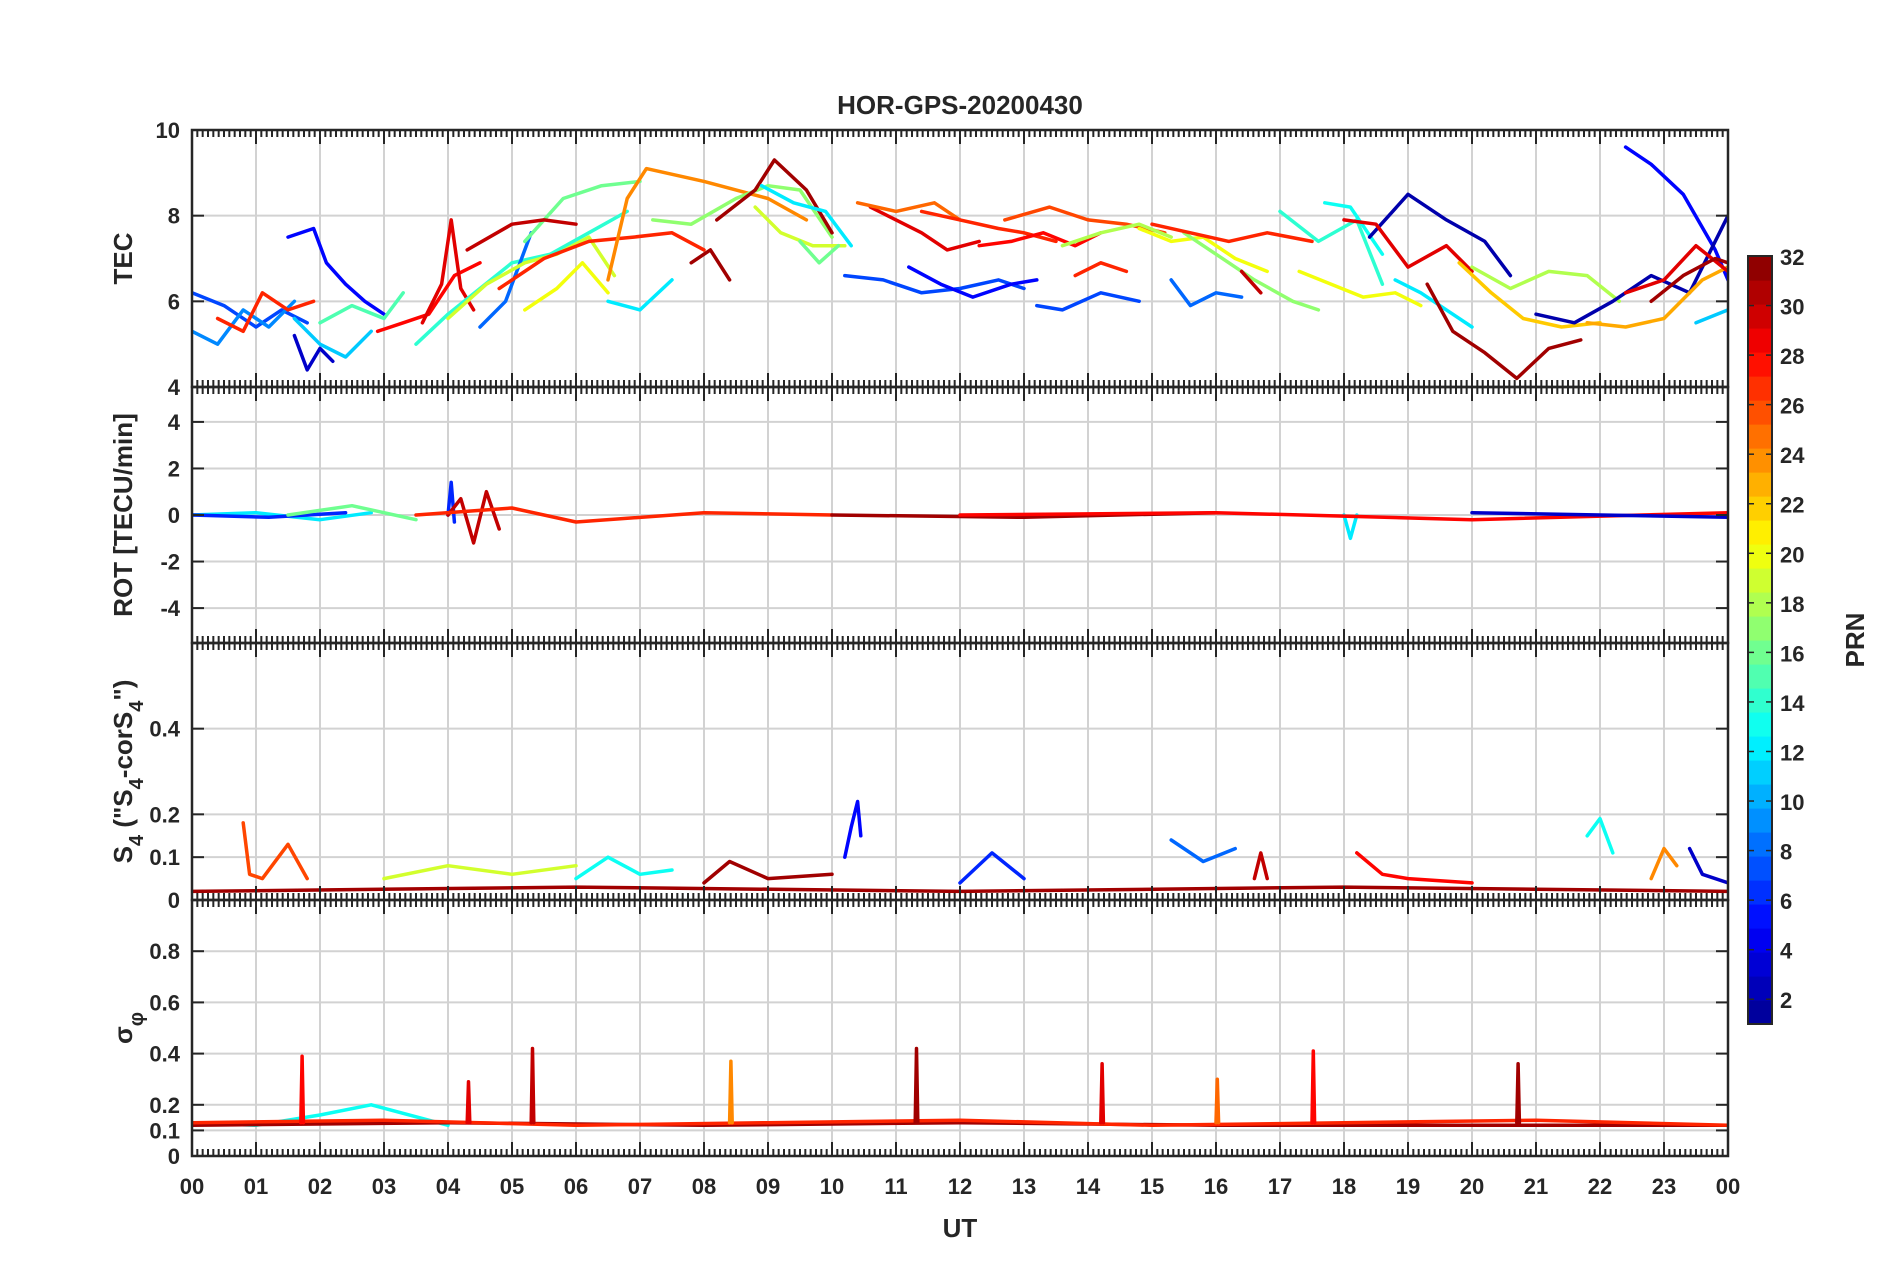 The height and width of the screenshot is (1272, 1902). Describe the element at coordinates (164, 1105) in the screenshot. I see `y-tick-label: 0.2` at that location.